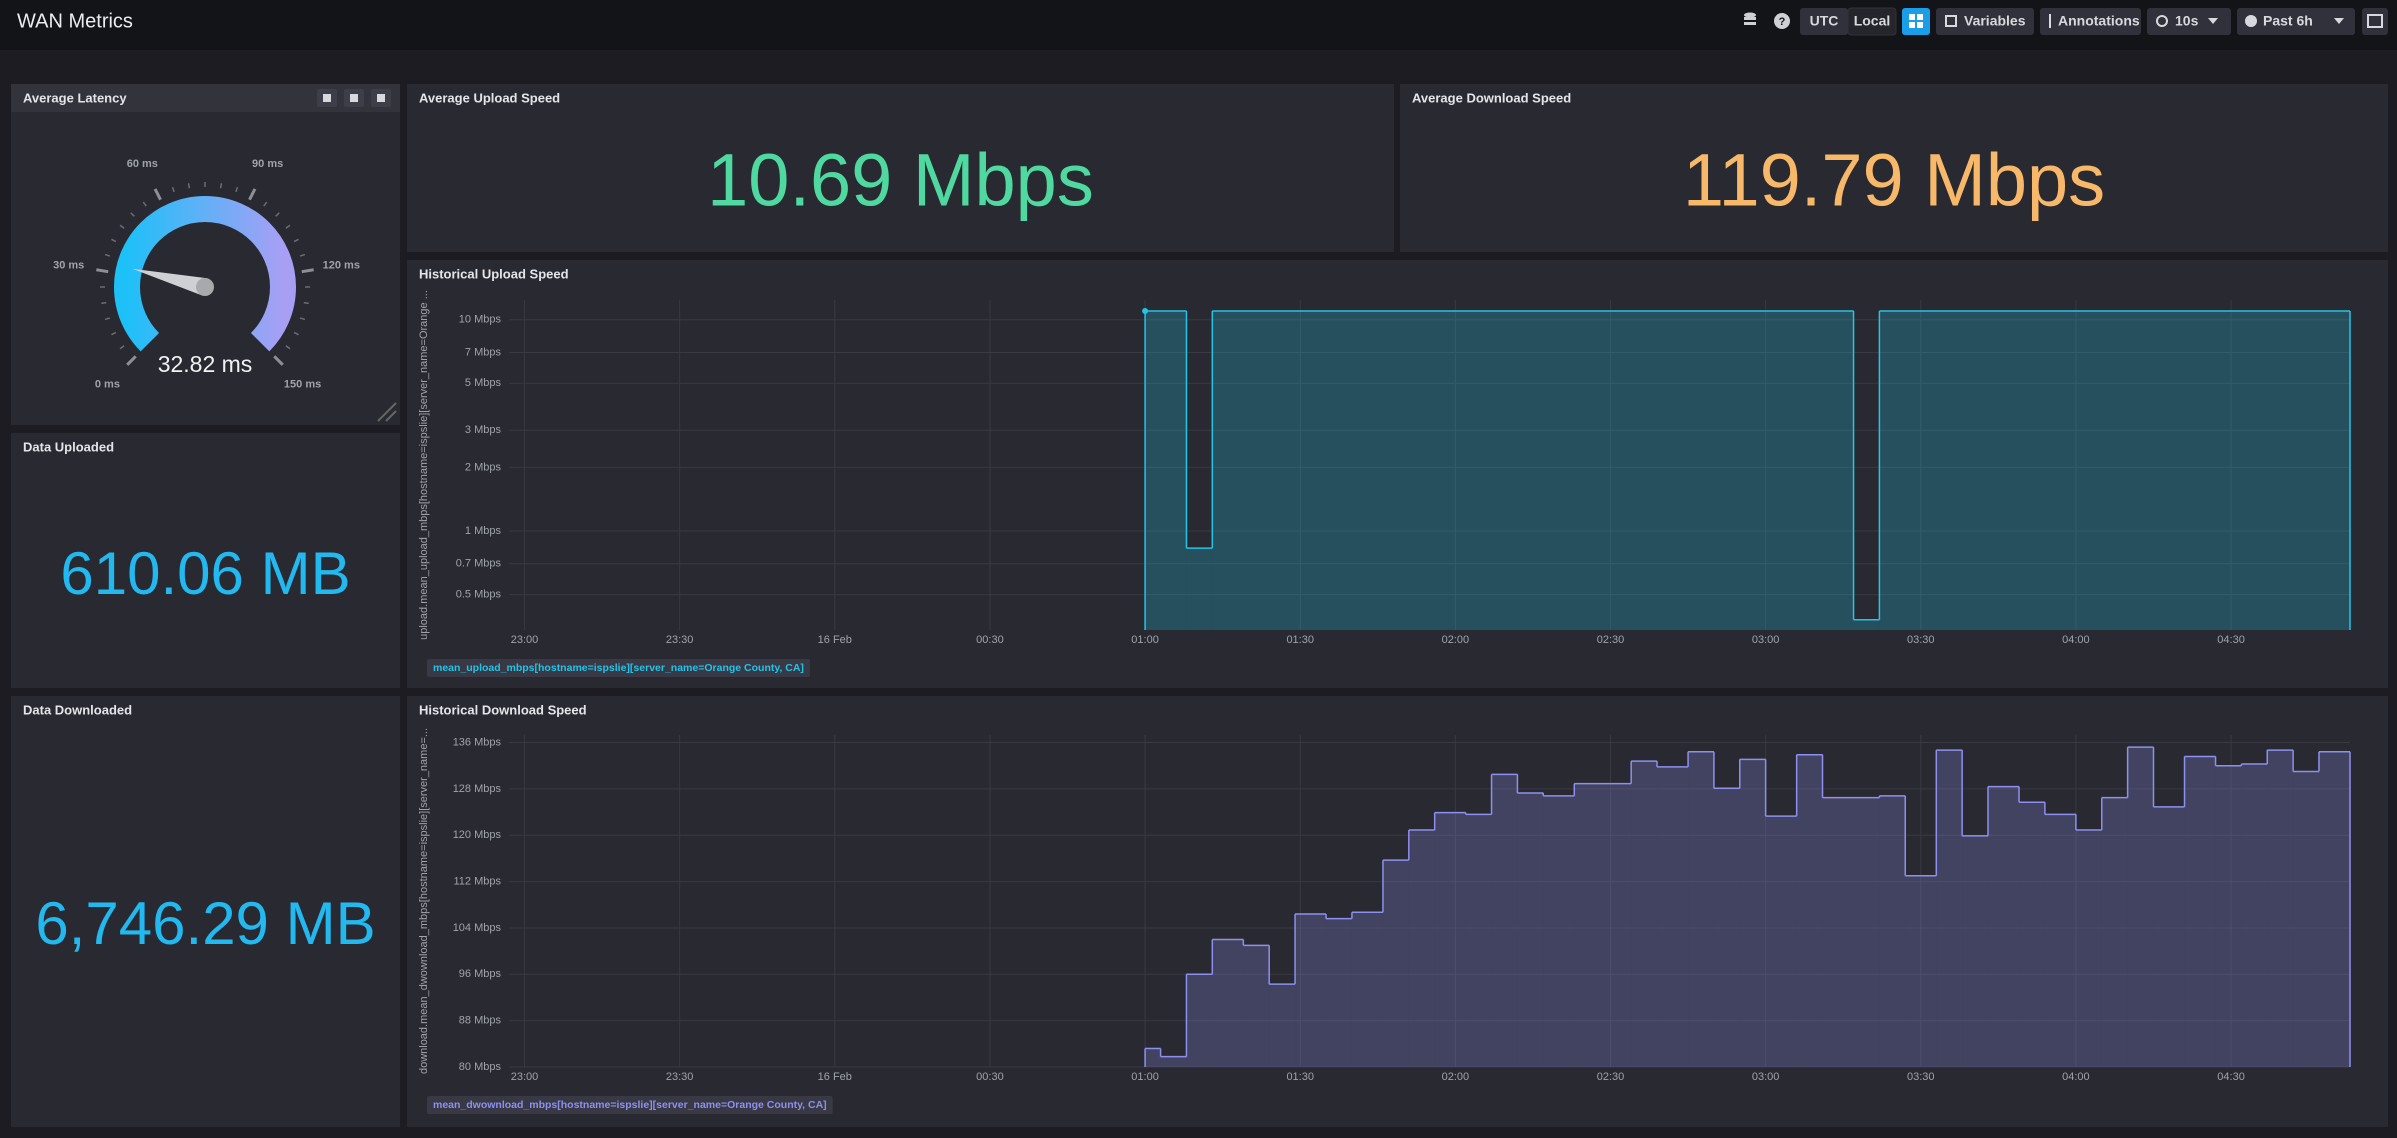  I want to click on gauge-arc, so click(205, 274).